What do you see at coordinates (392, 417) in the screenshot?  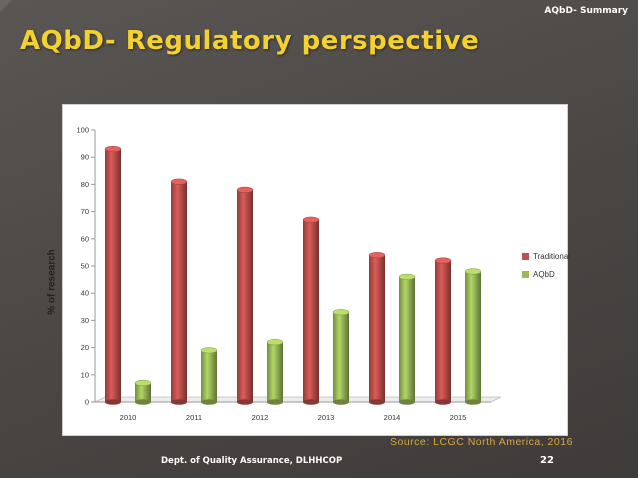 I see `x-tick-label: 2014` at bounding box center [392, 417].